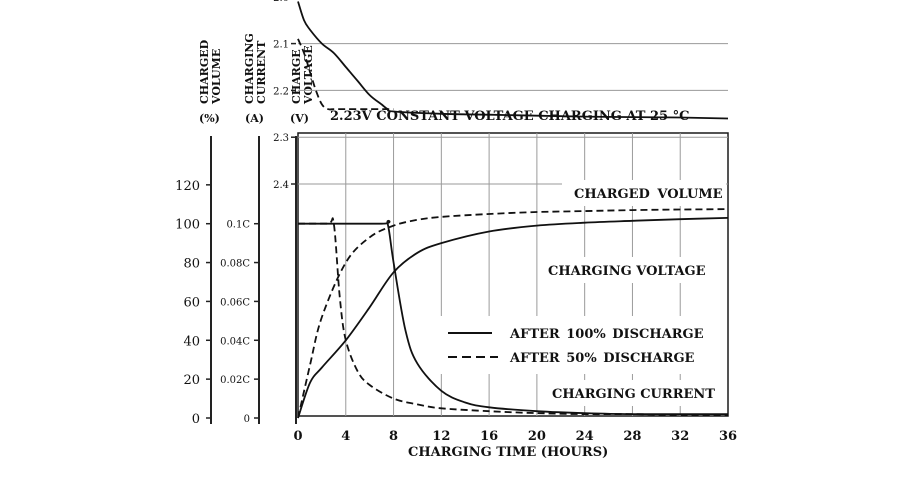 The height and width of the screenshot is (500, 900). Describe the element at coordinates (191, 264) in the screenshot. I see `volume-tick-label: 80` at that location.